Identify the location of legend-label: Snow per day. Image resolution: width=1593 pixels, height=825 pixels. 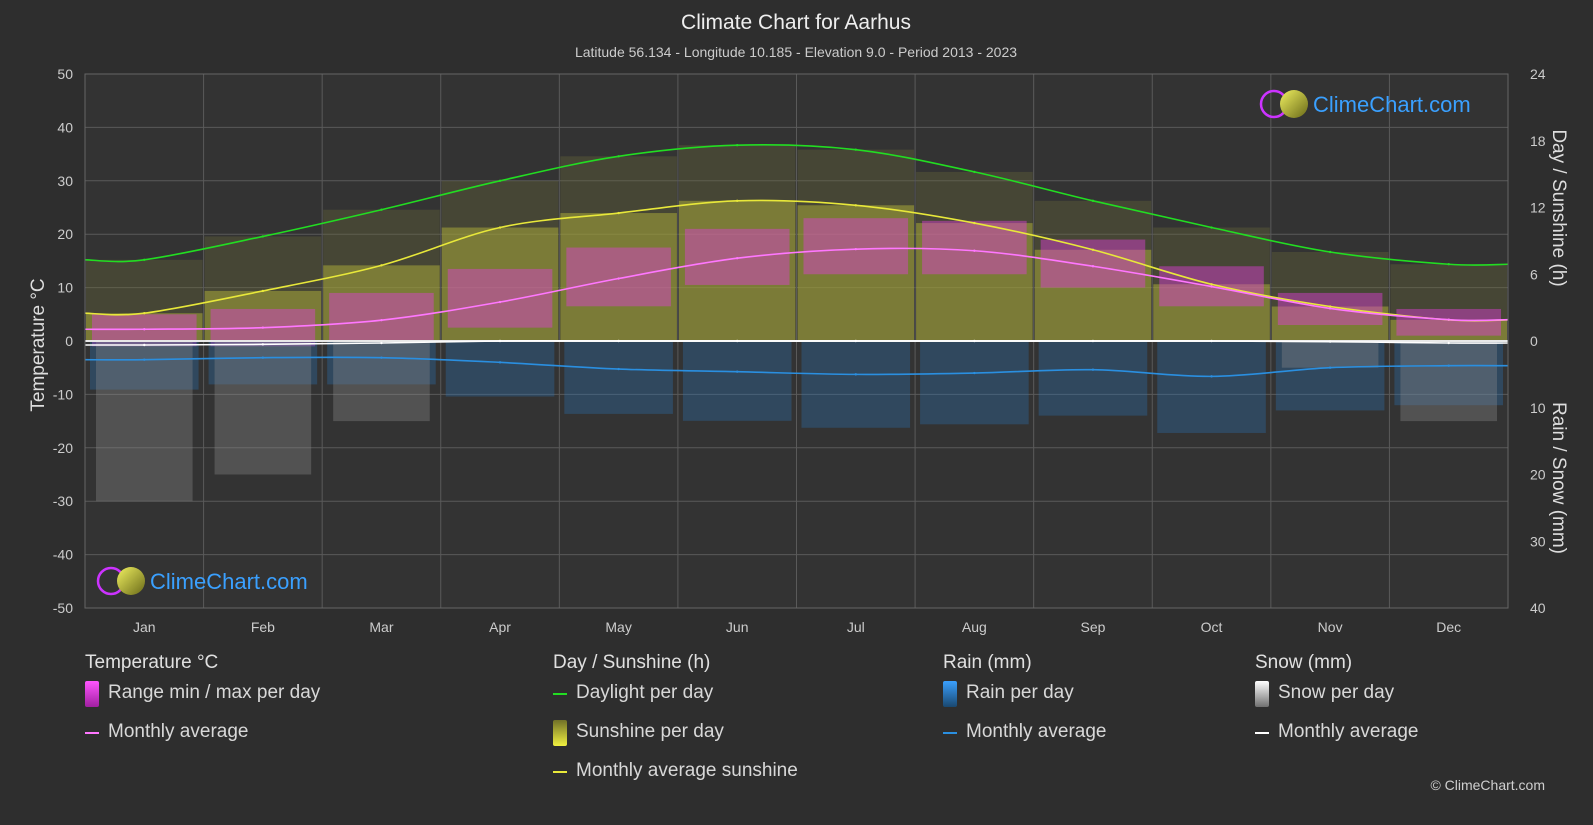
(1336, 692).